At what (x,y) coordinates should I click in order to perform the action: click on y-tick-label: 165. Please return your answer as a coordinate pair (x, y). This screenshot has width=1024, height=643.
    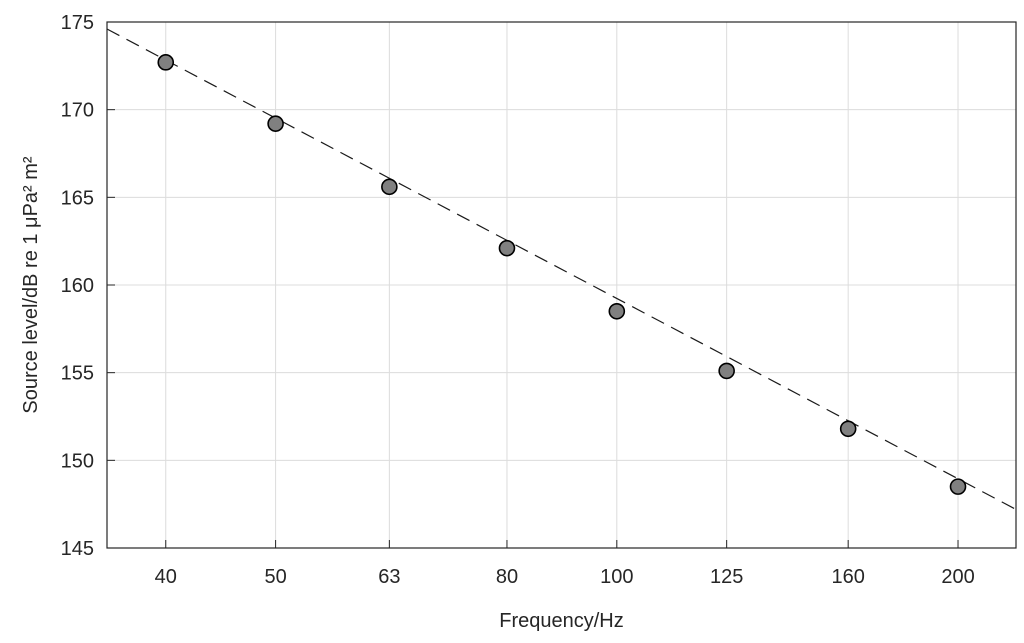
    Looking at the image, I should click on (77, 198).